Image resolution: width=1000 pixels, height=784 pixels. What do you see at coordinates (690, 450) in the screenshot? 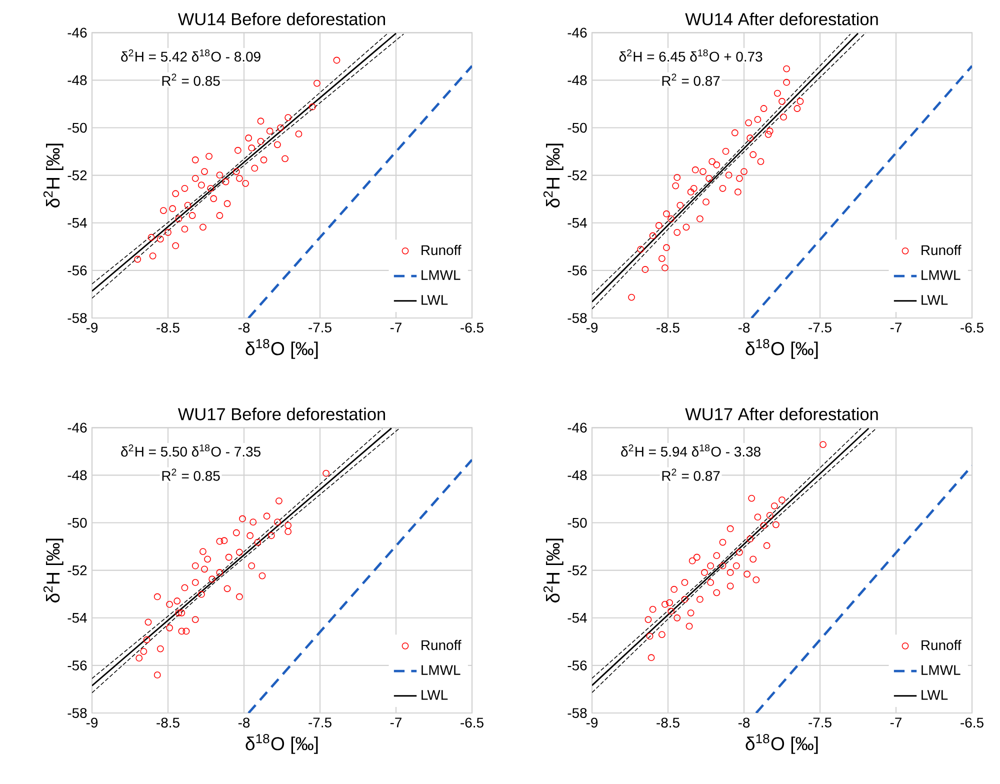
I see `annotation: δ$^{2}$H = 5.94 δ$^{18}$O - 3.38` at bounding box center [690, 450].